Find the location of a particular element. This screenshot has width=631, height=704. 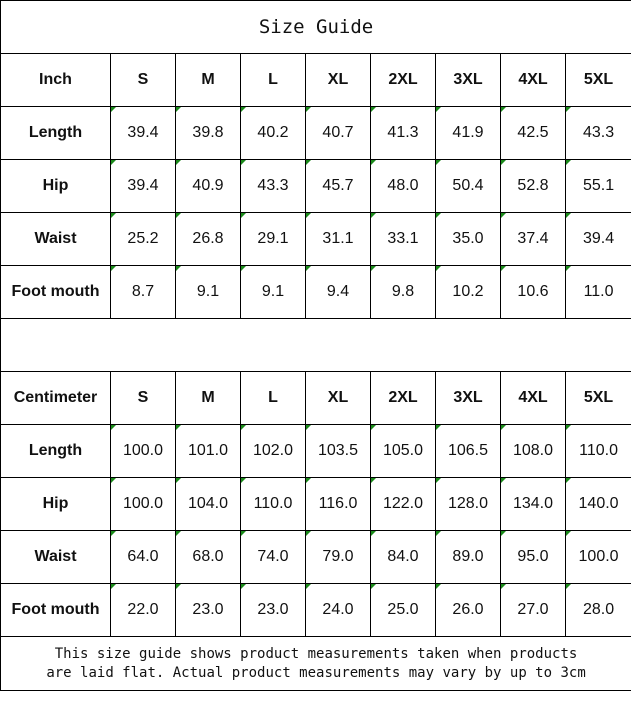

measurement-cell: 50.4 is located at coordinates (468, 186).